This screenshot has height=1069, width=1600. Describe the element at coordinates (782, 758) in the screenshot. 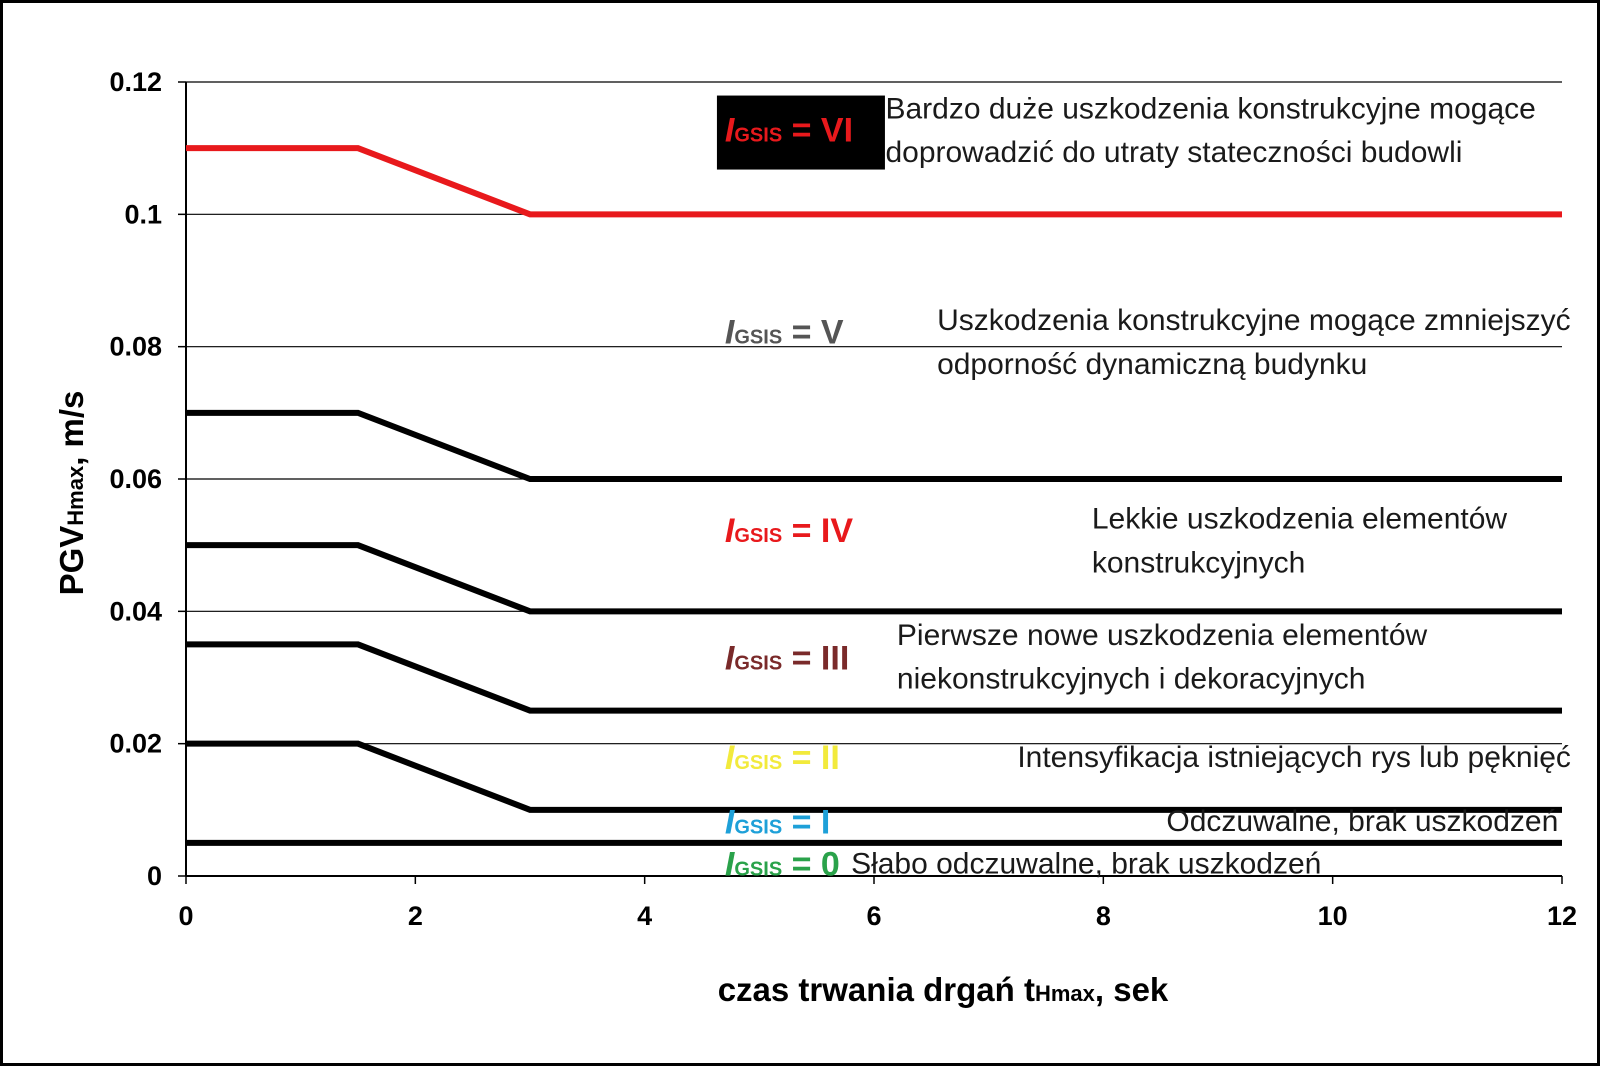

I see `zone-level-label: IGSIS = II` at that location.